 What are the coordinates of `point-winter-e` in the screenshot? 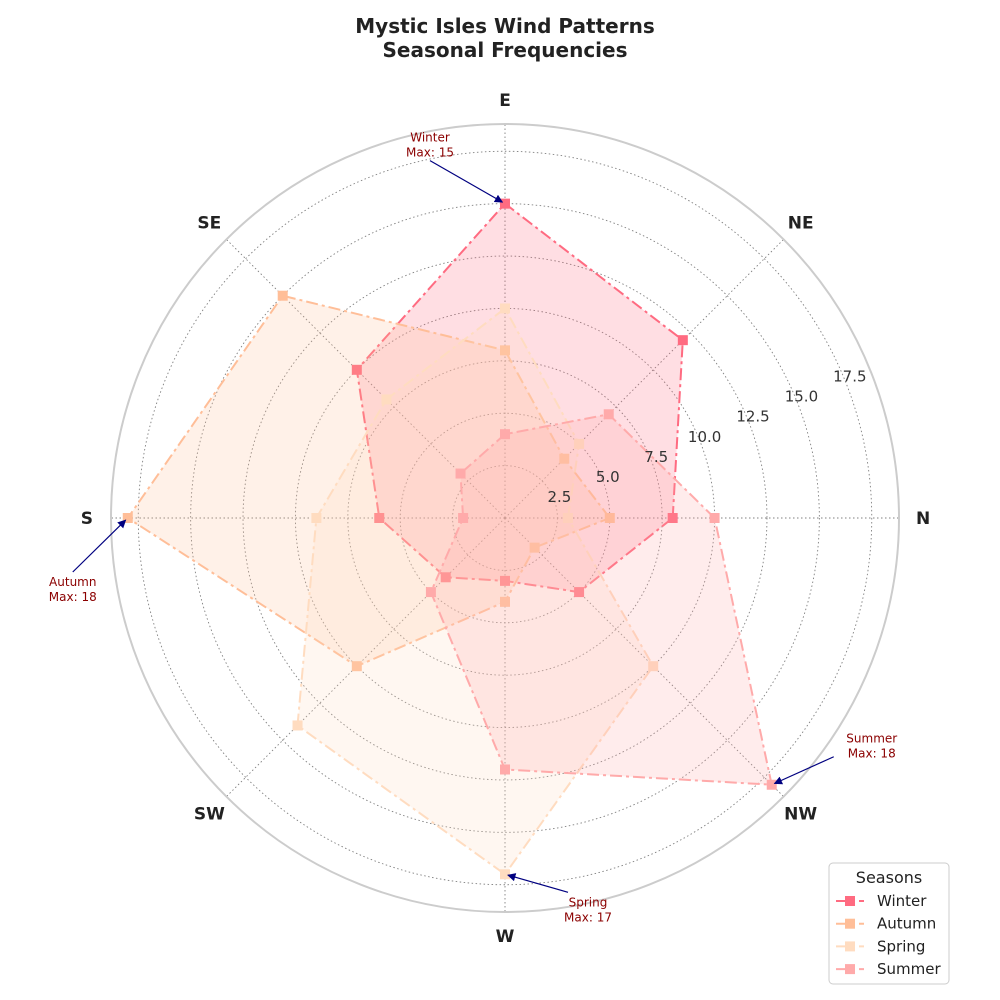 It's located at (505, 203).